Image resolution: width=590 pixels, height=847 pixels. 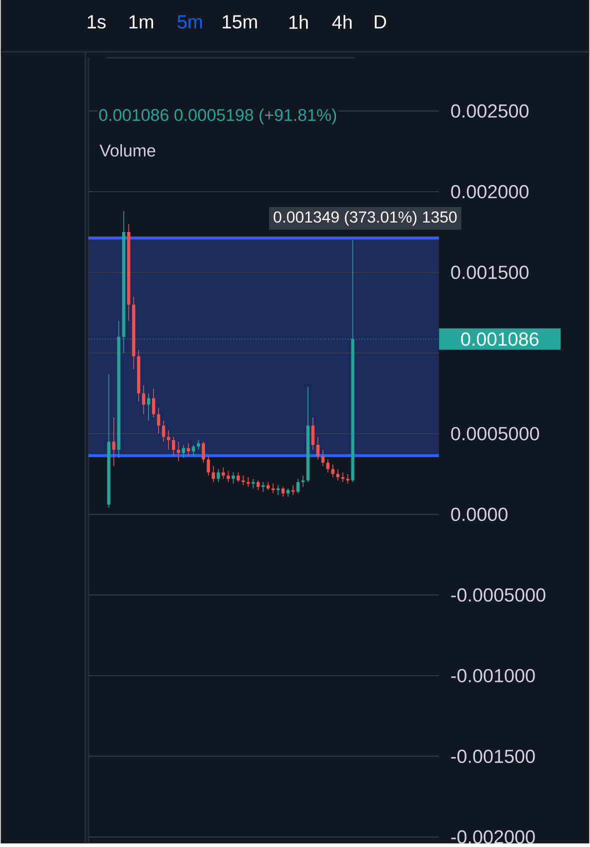 What do you see at coordinates (499, 339) in the screenshot?
I see `ref-line-label: 0.001086` at bounding box center [499, 339].